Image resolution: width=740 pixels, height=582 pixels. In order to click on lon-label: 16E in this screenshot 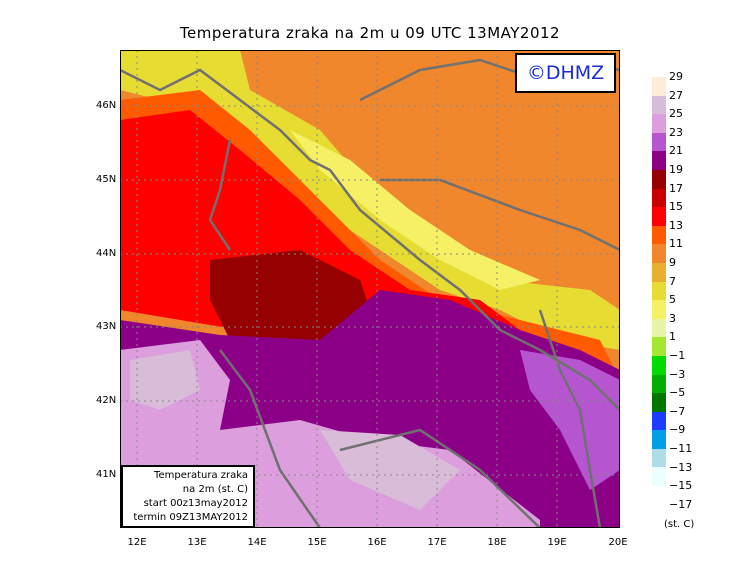, I will do `click(377, 542)`.